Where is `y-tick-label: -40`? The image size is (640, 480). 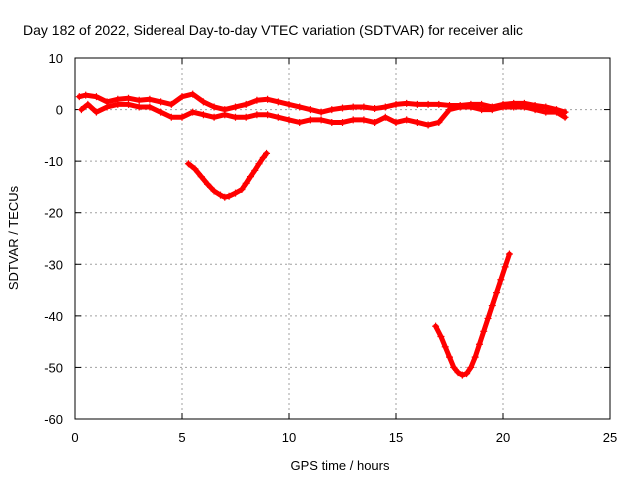 y-tick-label: -40 is located at coordinates (53, 316).